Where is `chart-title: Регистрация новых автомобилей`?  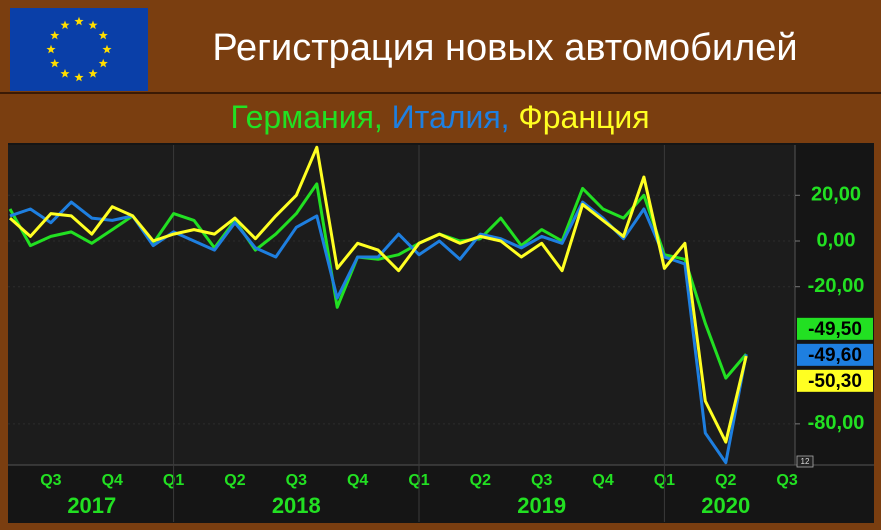 chart-title: Регистрация новых автомобилей is located at coordinates (504, 48).